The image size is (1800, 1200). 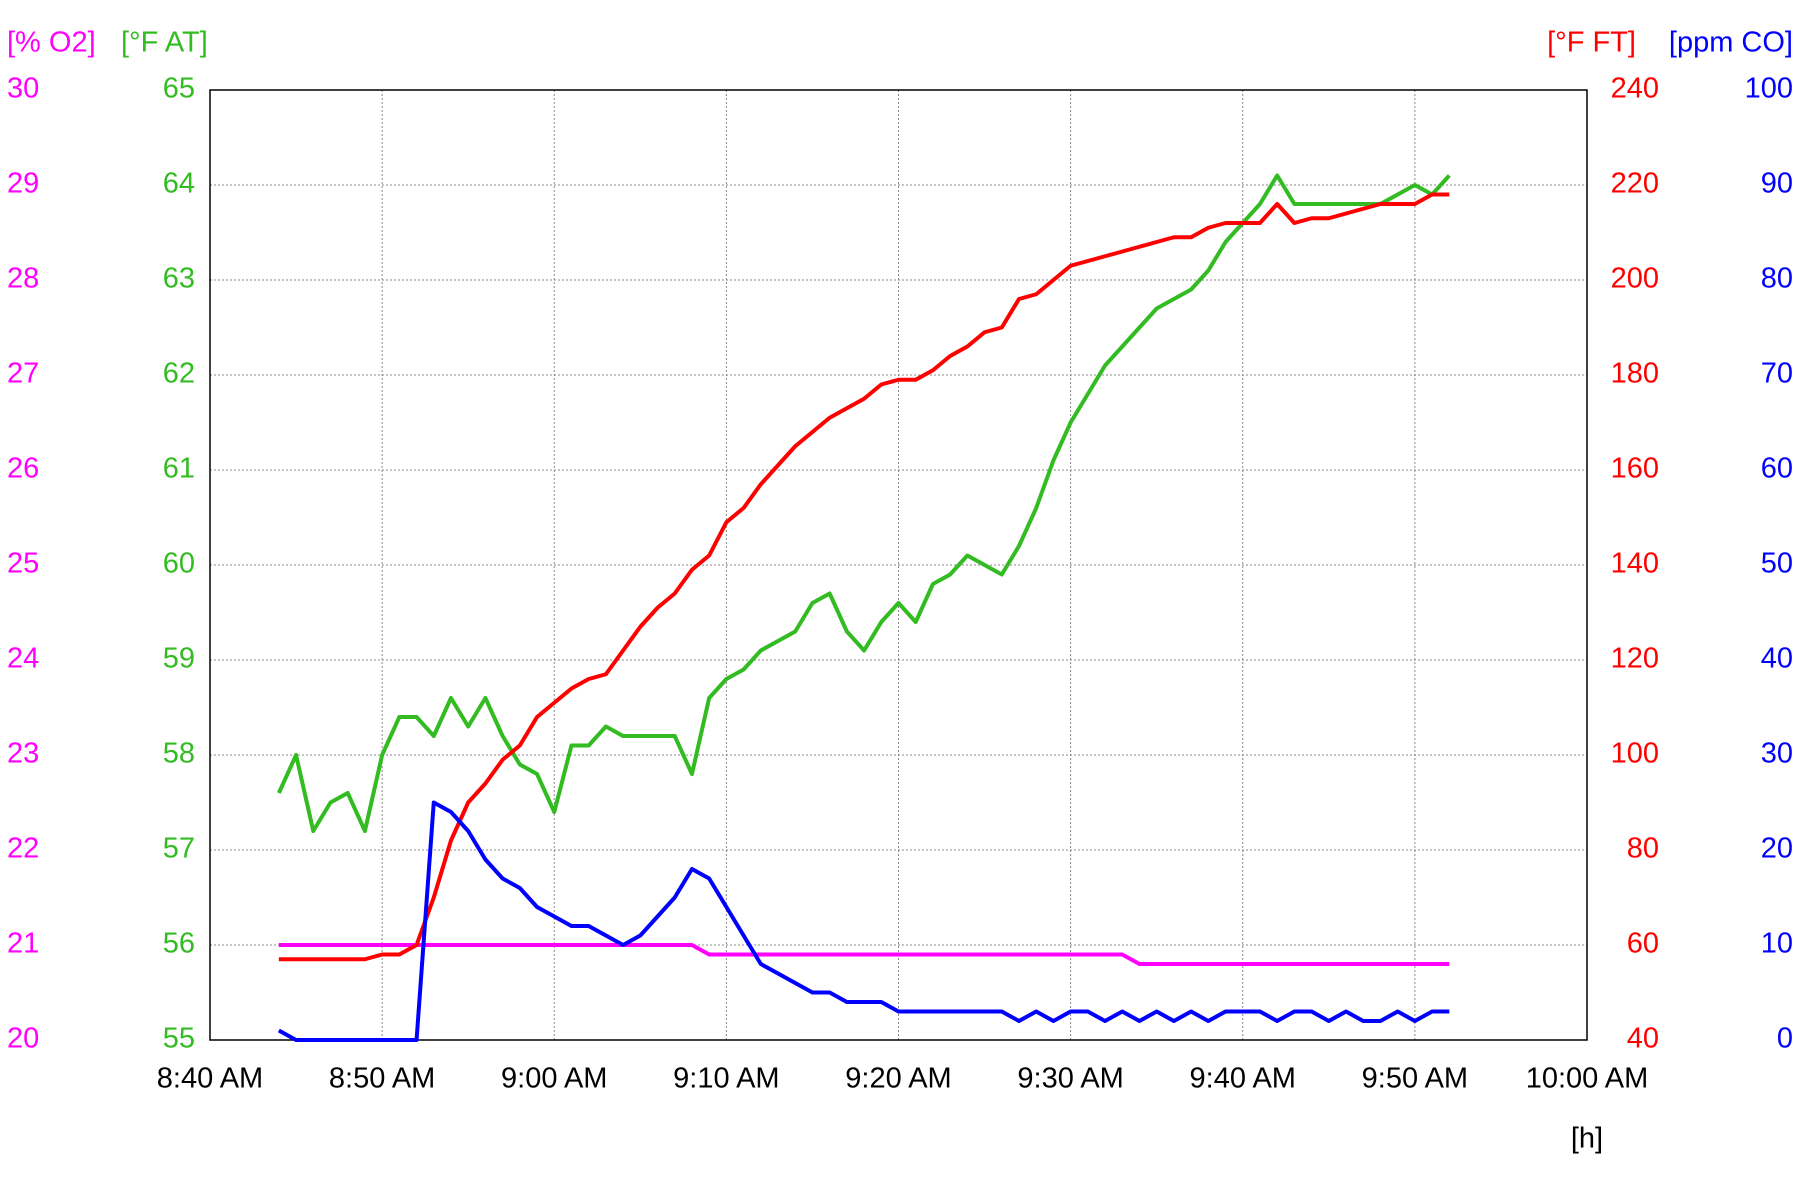 What do you see at coordinates (23, 944) in the screenshot?
I see `y-tick-label: 21` at bounding box center [23, 944].